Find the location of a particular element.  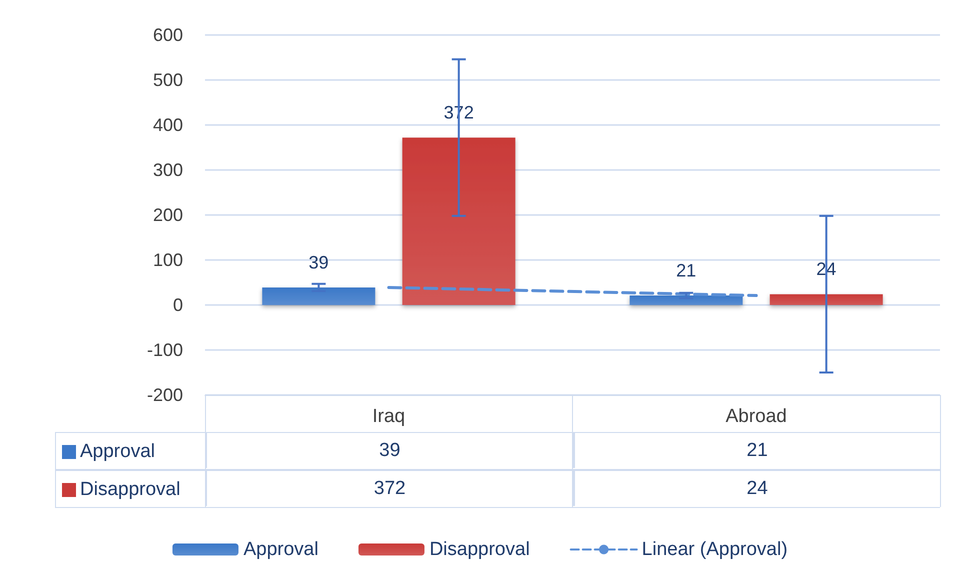

legend-label: Linear (Approval) is located at coordinates (715, 549).